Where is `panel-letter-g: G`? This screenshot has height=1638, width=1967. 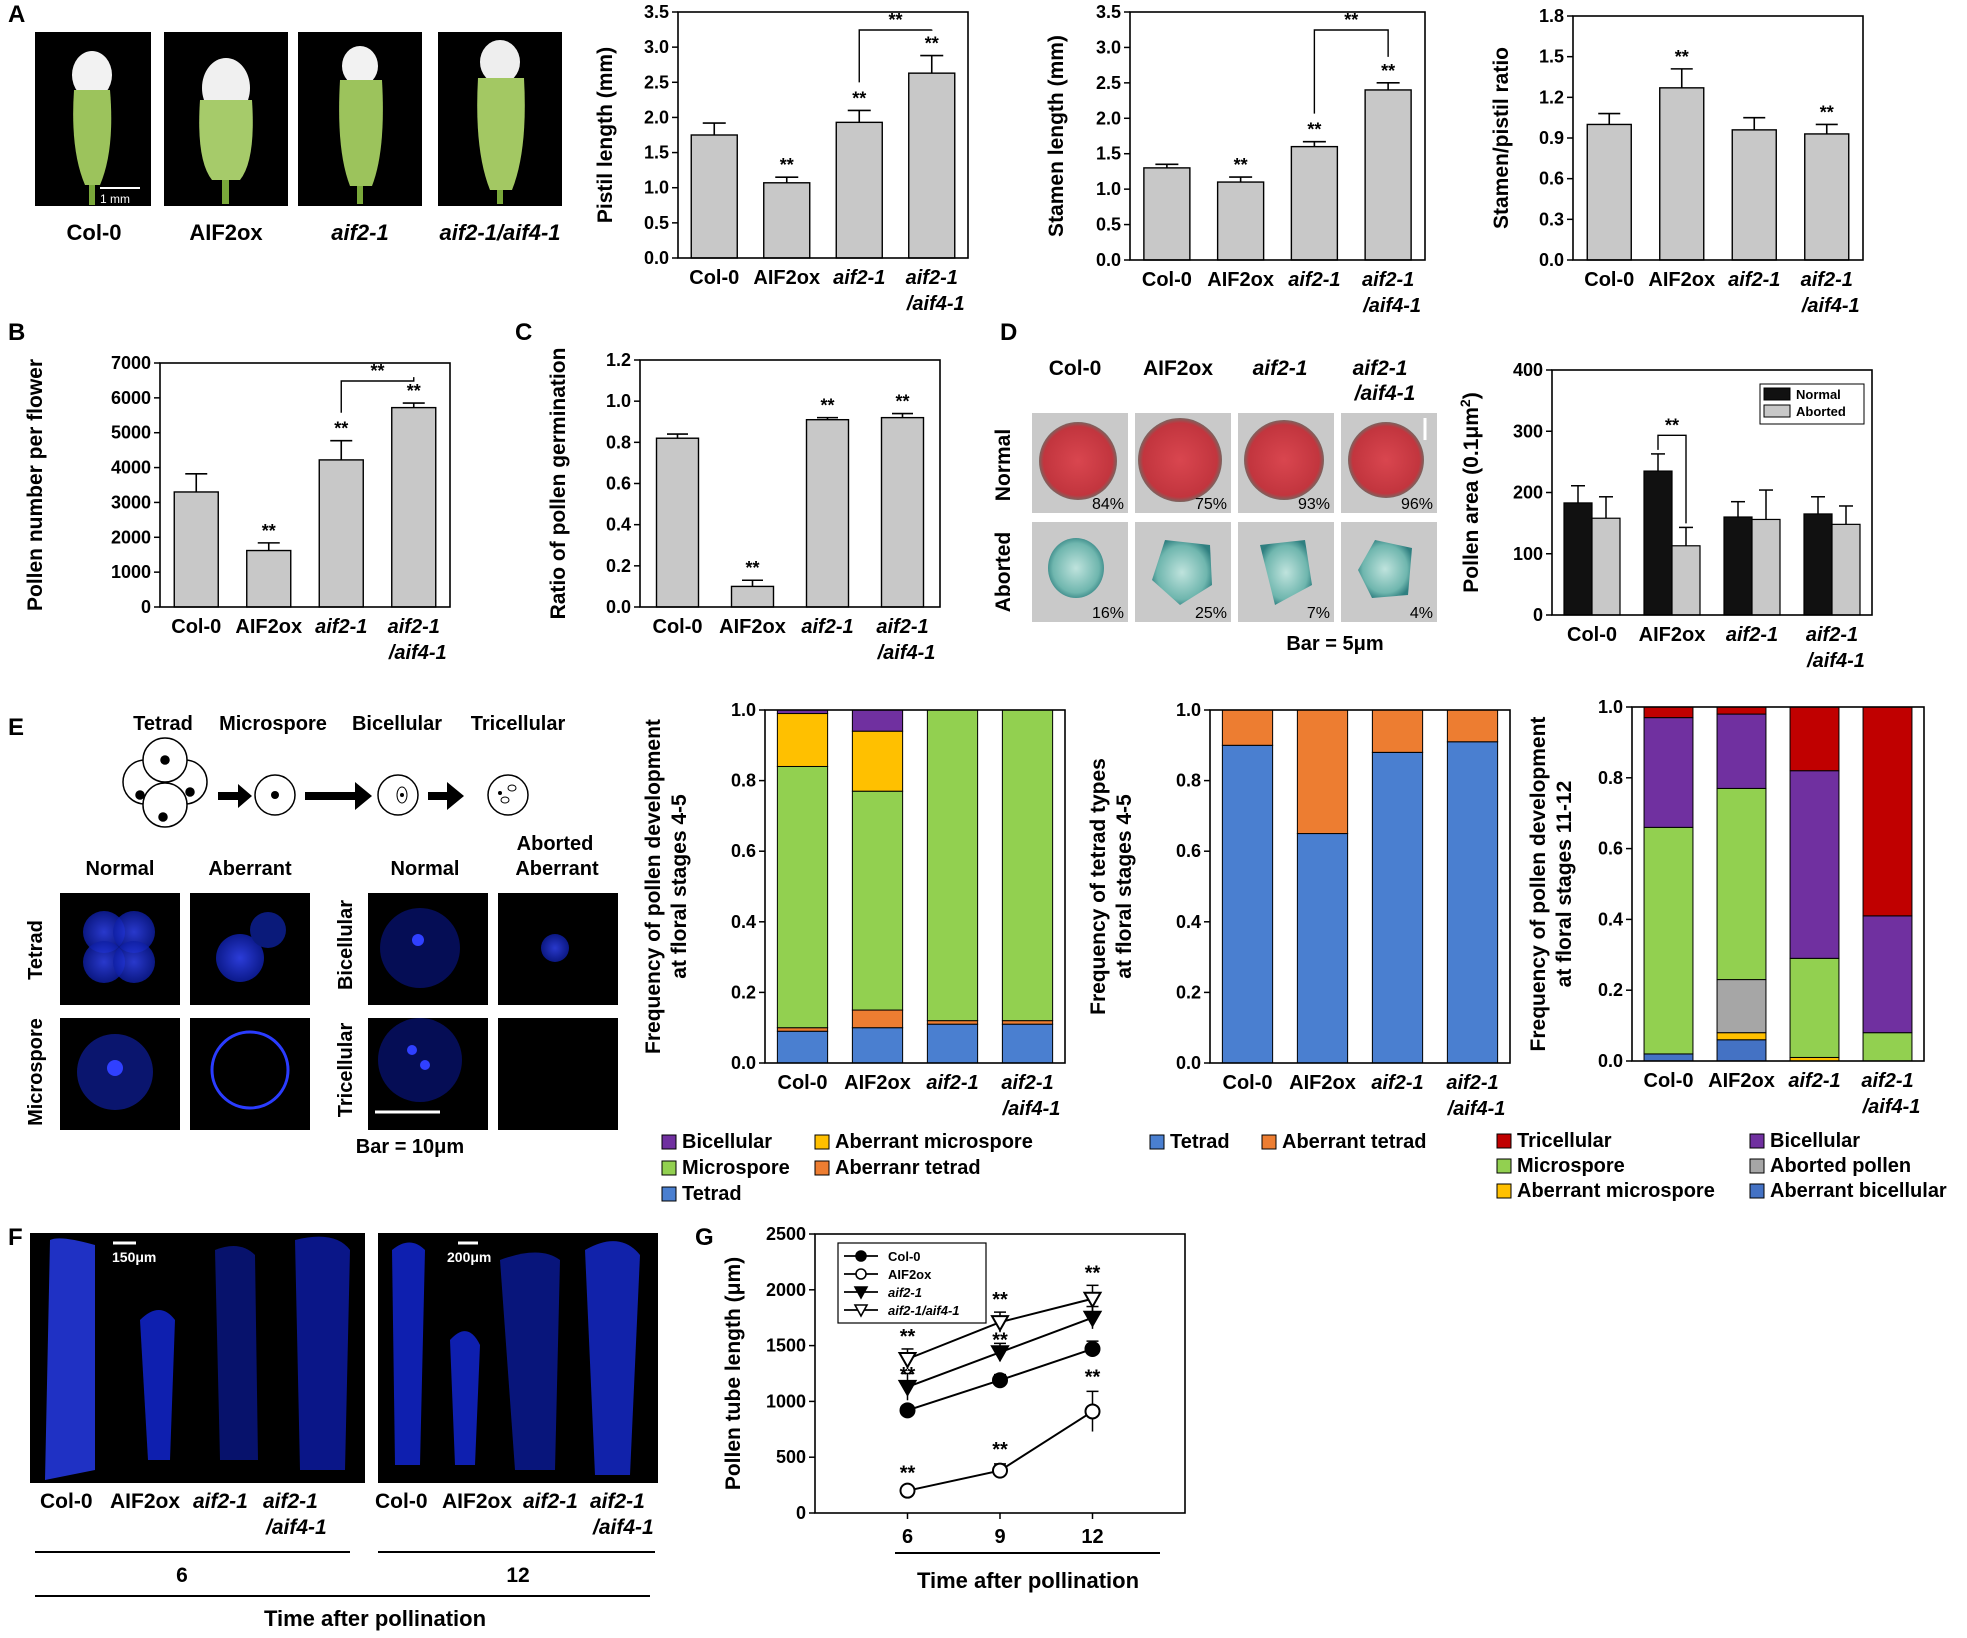 panel-letter-g: G is located at coordinates (704, 1237).